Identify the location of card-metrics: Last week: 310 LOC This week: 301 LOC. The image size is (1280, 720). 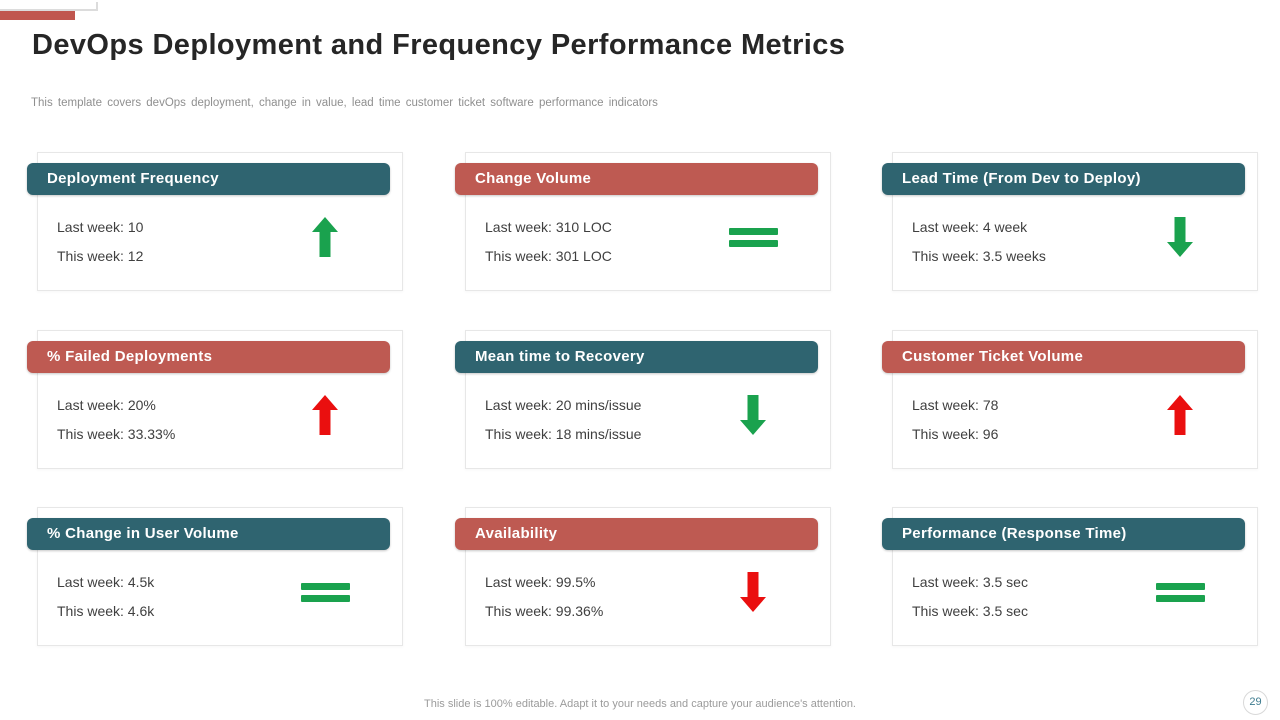
(548, 242).